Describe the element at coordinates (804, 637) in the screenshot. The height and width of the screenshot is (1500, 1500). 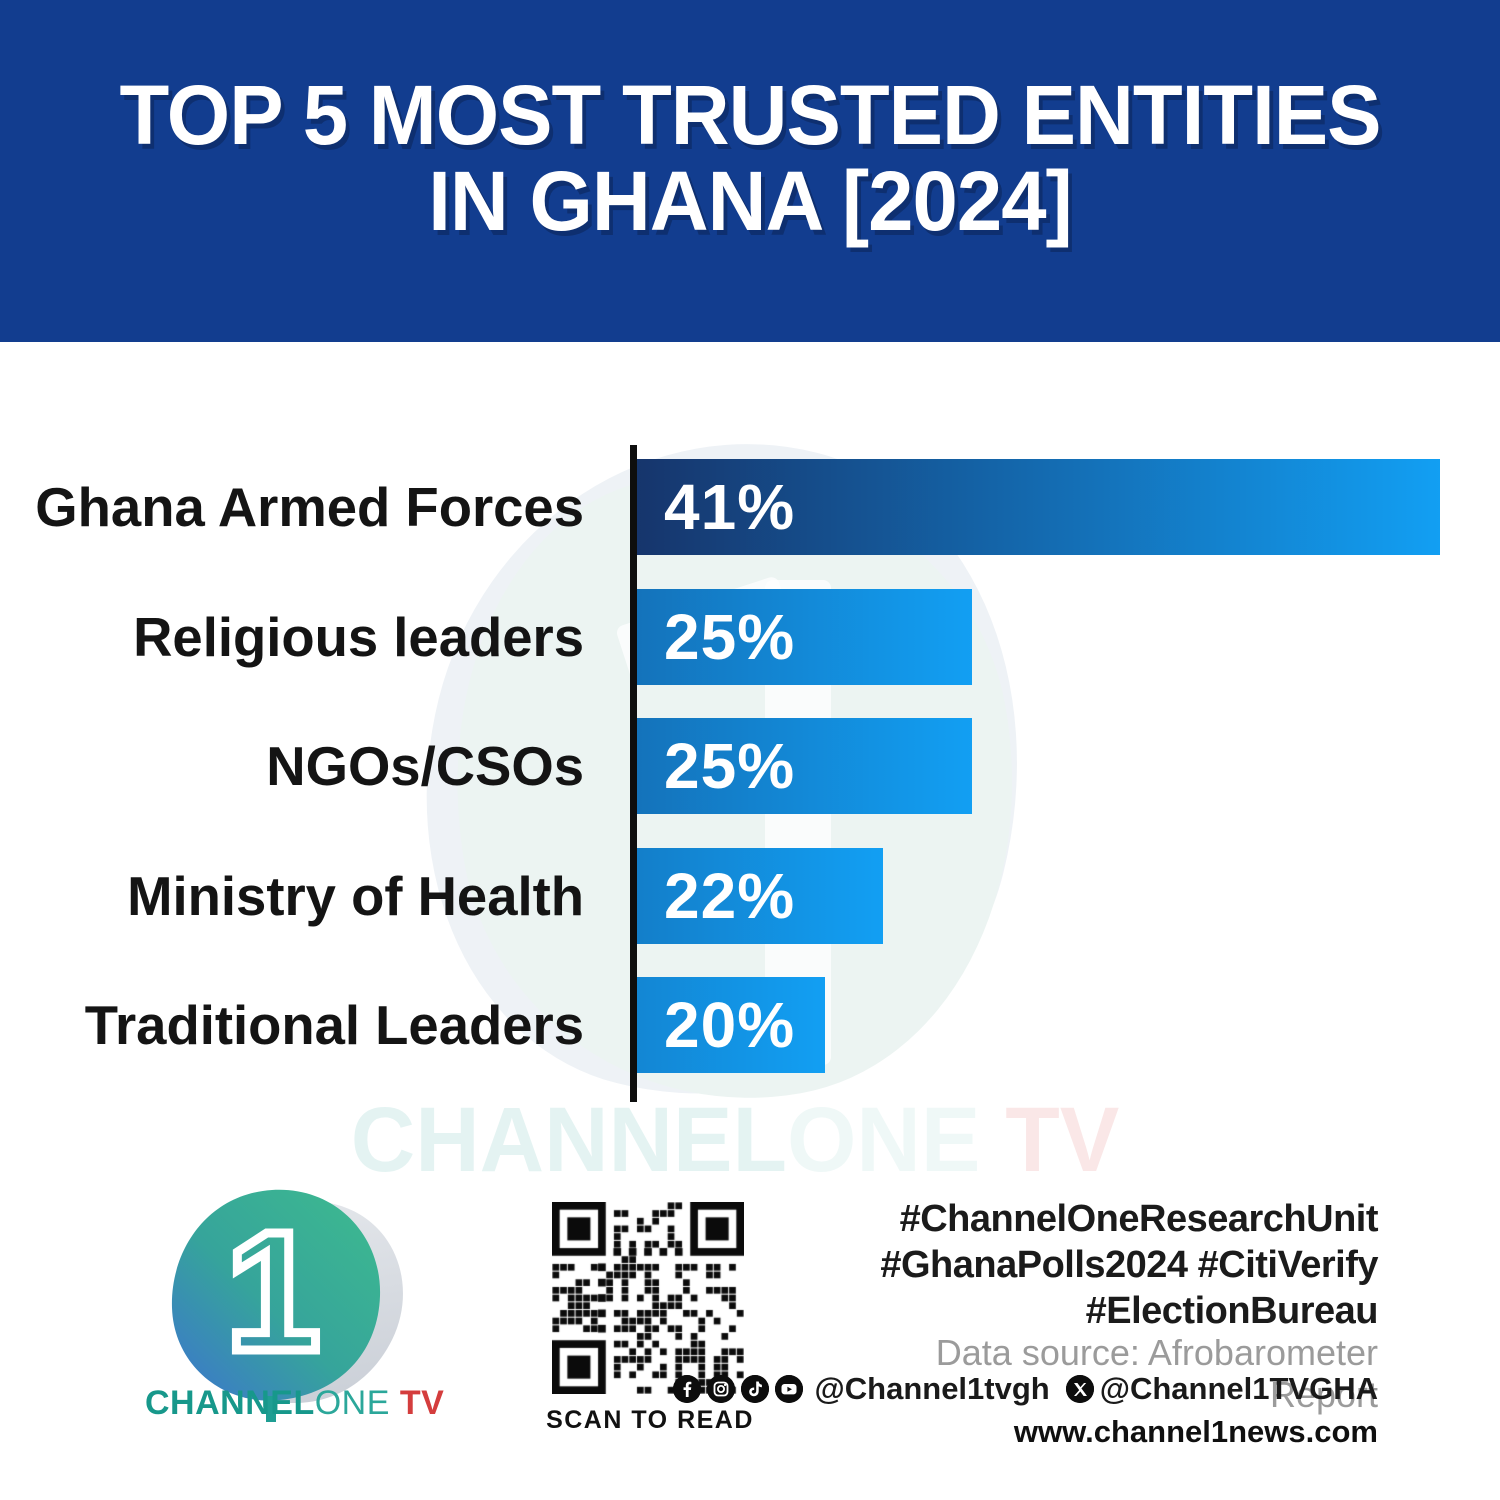
I see `bar-religious-leaders: 25%` at that location.